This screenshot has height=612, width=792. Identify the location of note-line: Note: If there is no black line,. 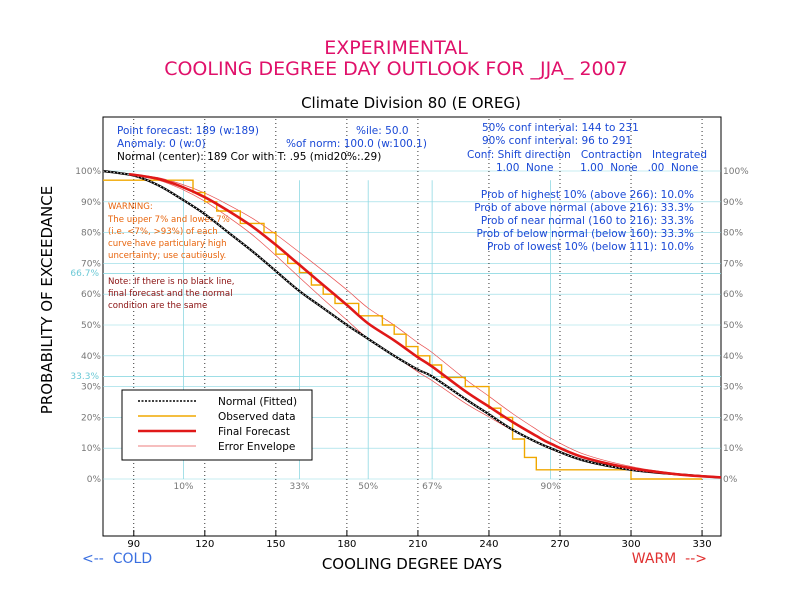
(171, 282).